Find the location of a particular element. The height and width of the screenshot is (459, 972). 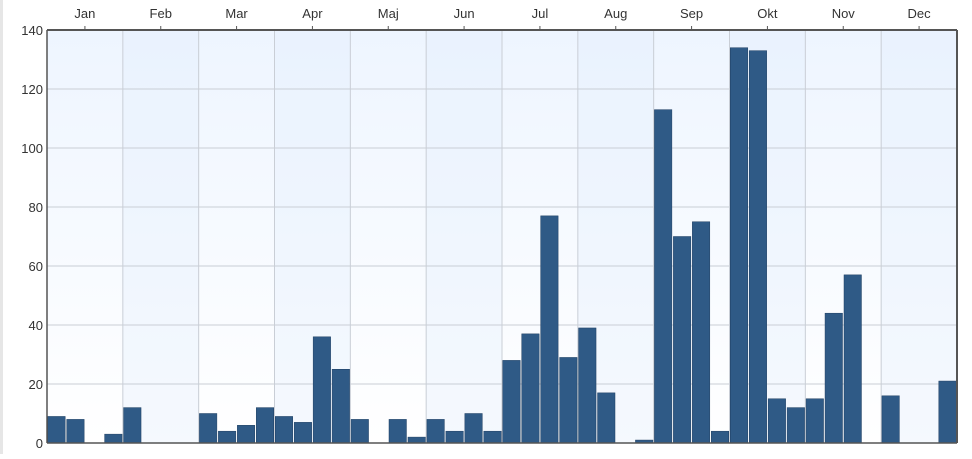

y-tick-label: 60 is located at coordinates (36, 266).